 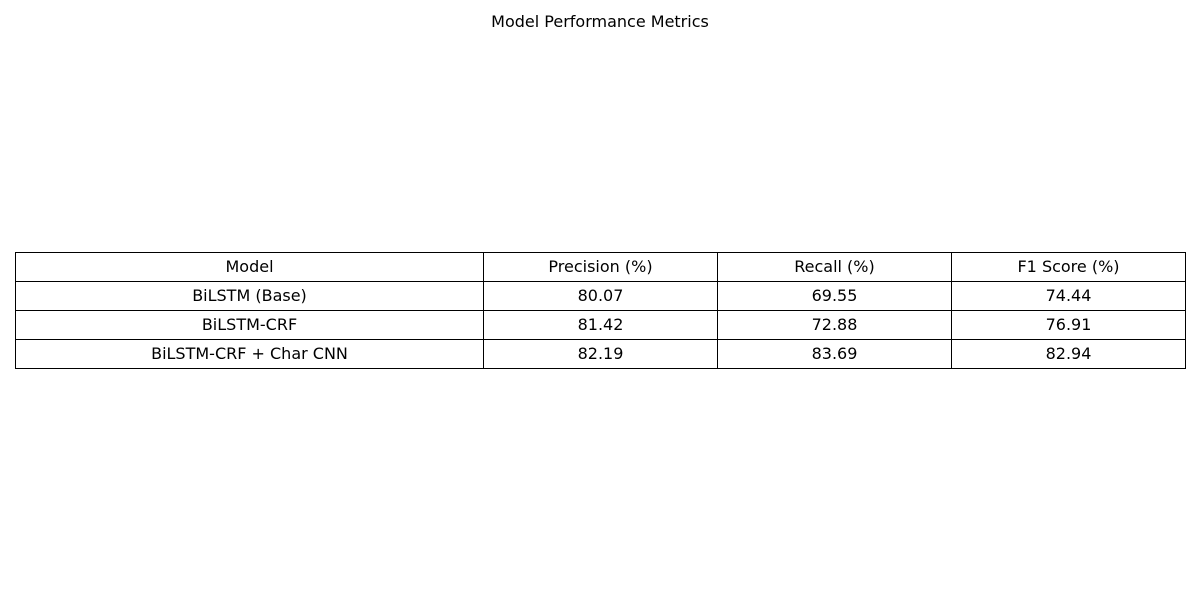 I want to click on table-row: BiLSTM-CRF + Char CNN 82.19 83.69 82.94, so click(x=600, y=354).